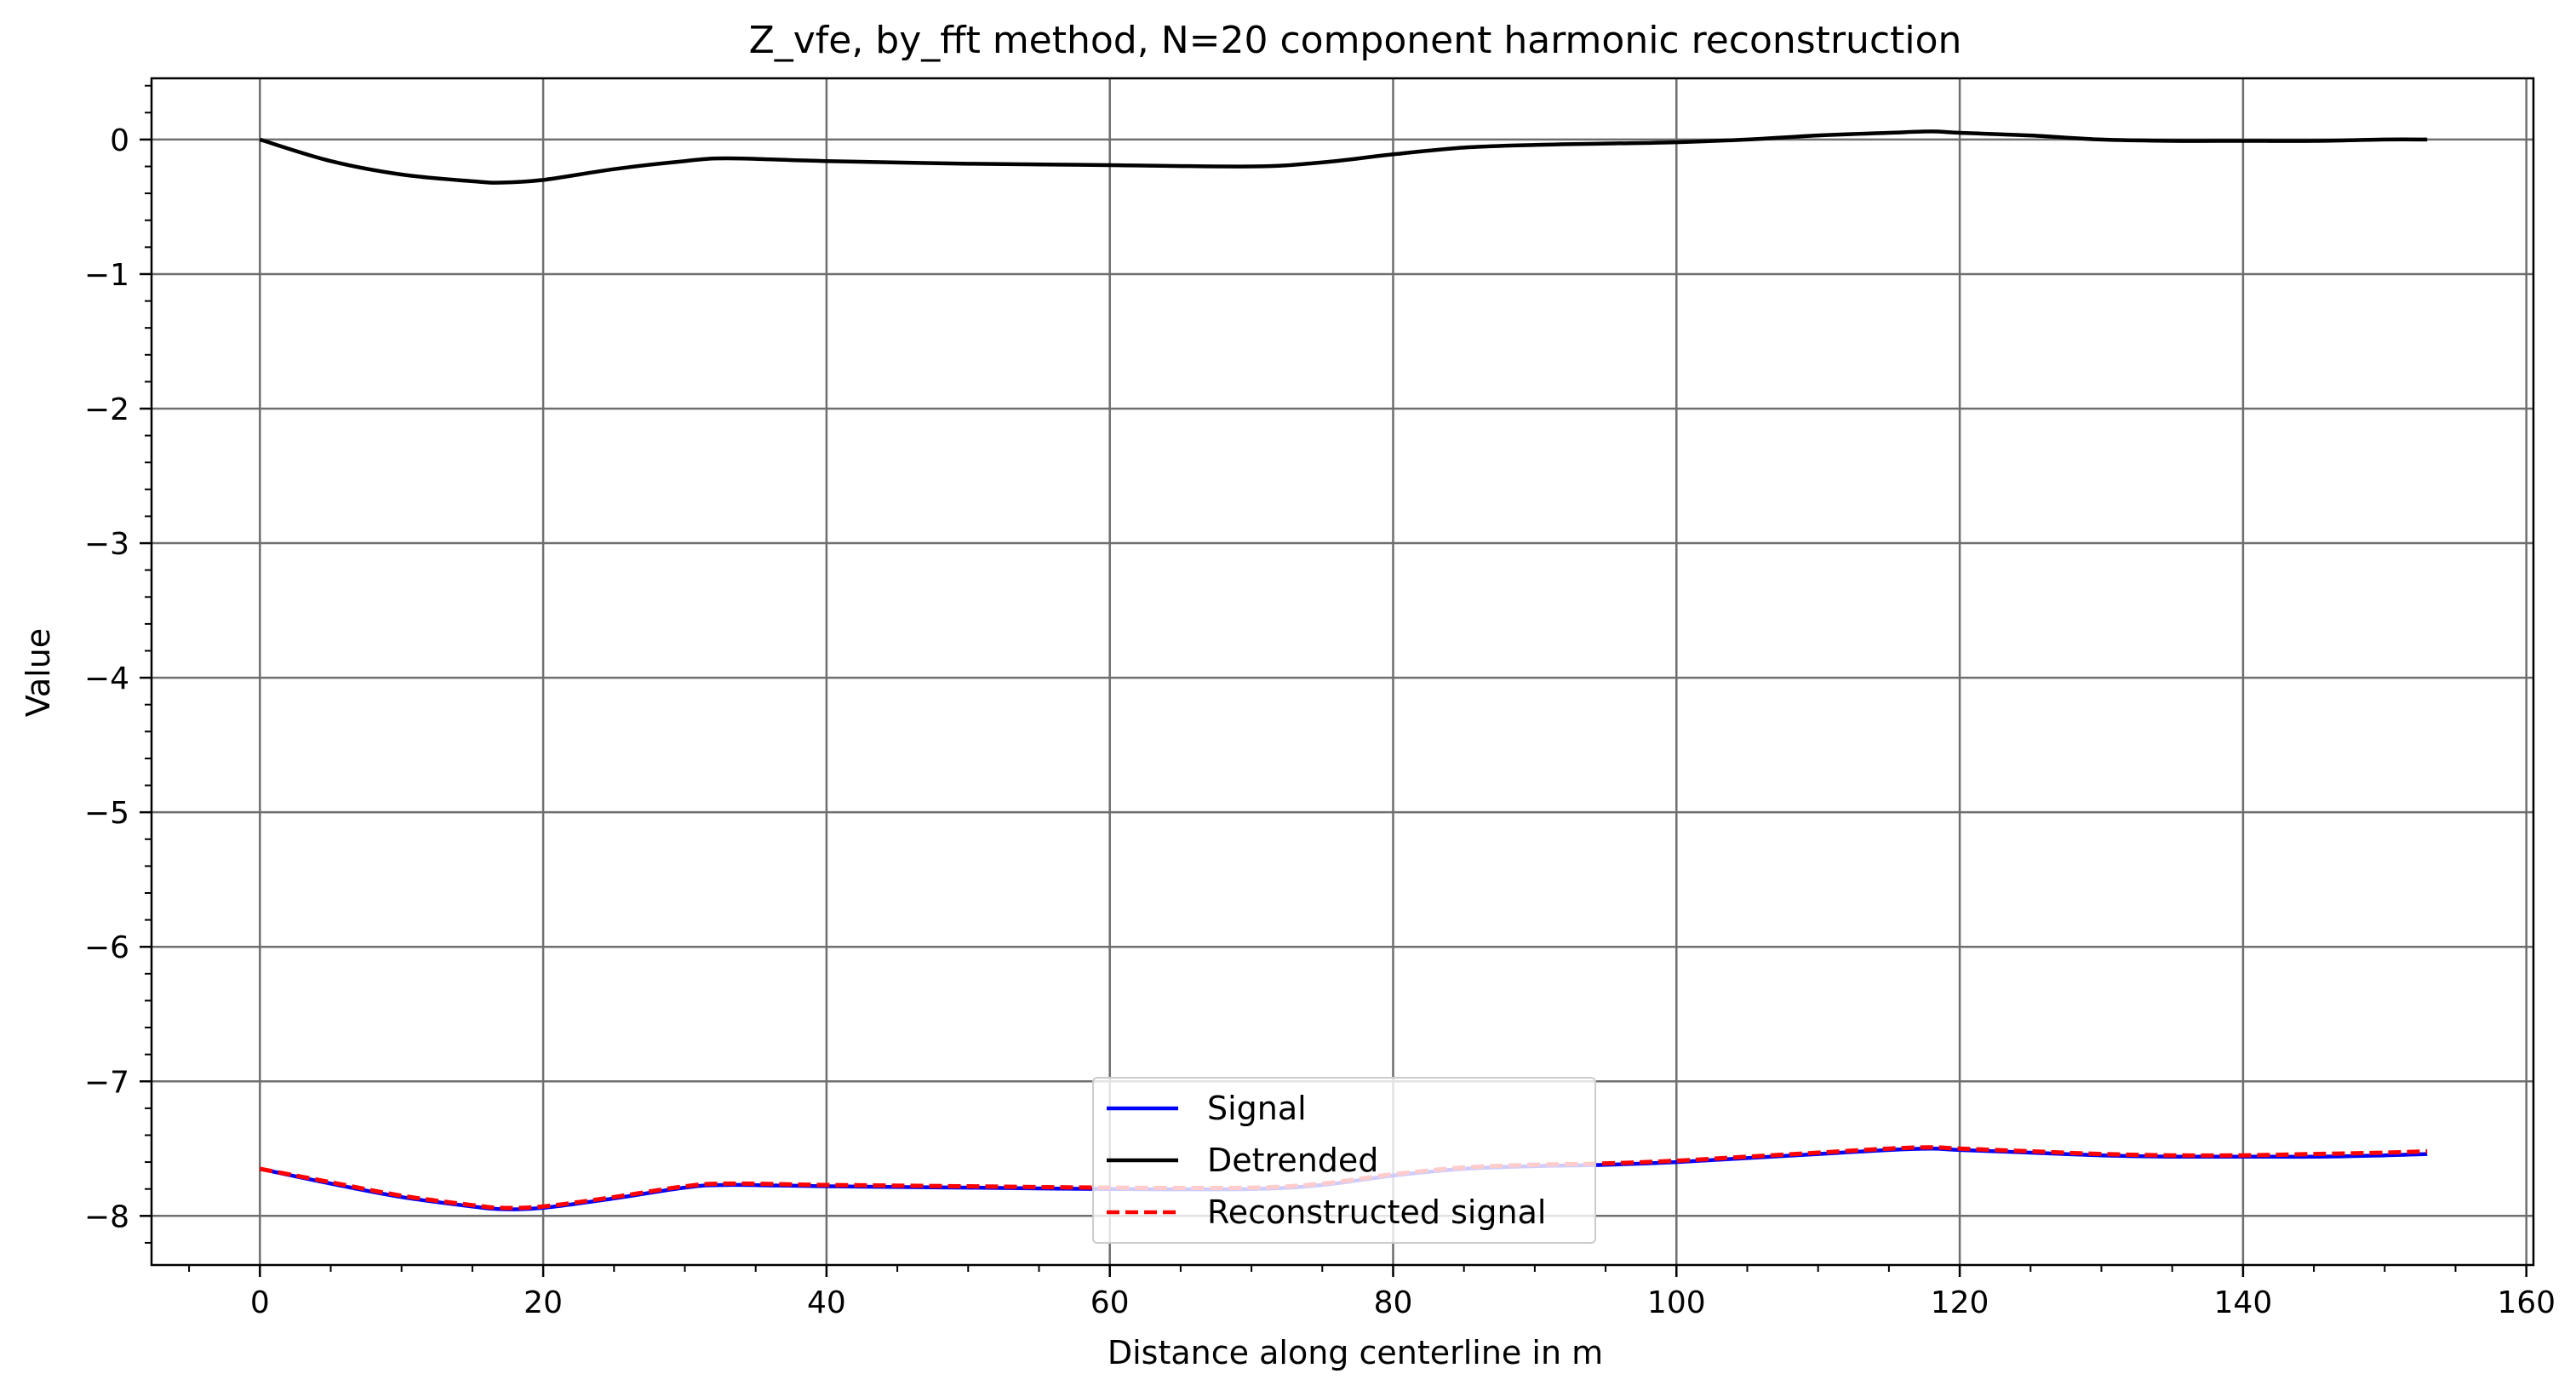 The height and width of the screenshot is (1391, 2576). Describe the element at coordinates (106, 544) in the screenshot. I see `y-tick-label: −3` at that location.